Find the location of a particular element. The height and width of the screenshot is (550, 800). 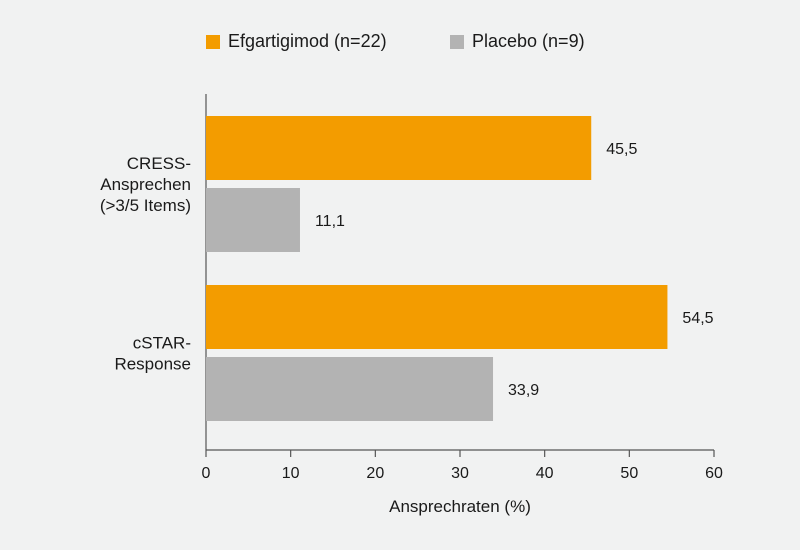

x-tick-label: 50 is located at coordinates (629, 473).